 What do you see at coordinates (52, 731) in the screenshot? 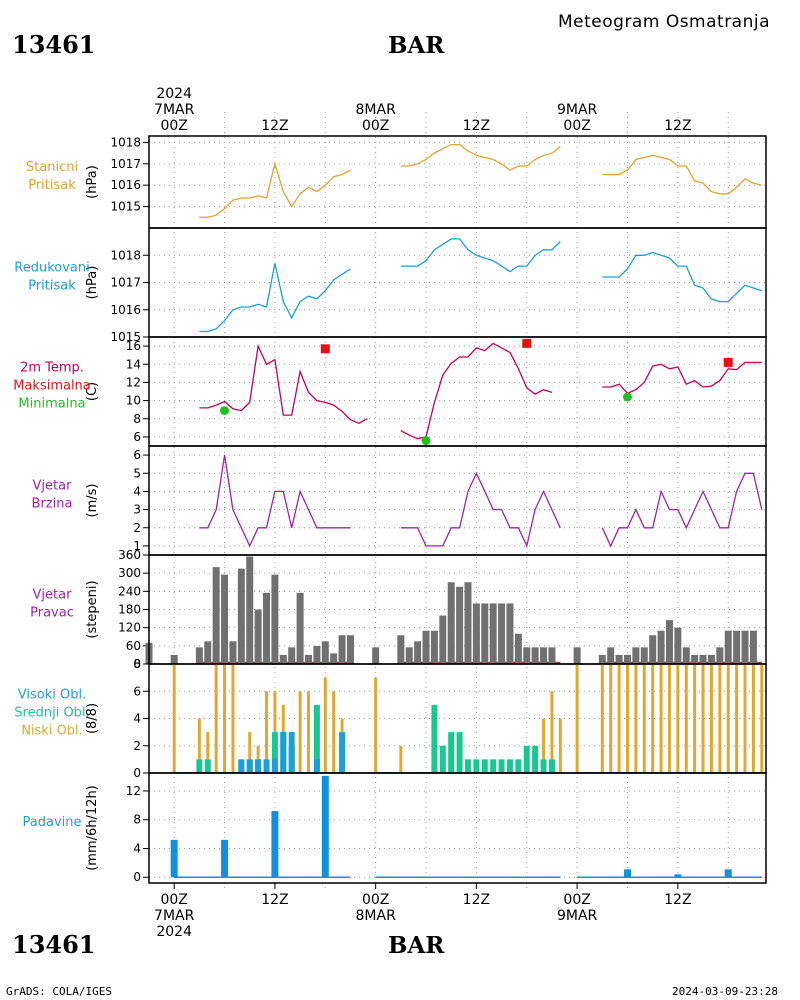
I see `panel-title-line: Niski Obl.` at bounding box center [52, 731].